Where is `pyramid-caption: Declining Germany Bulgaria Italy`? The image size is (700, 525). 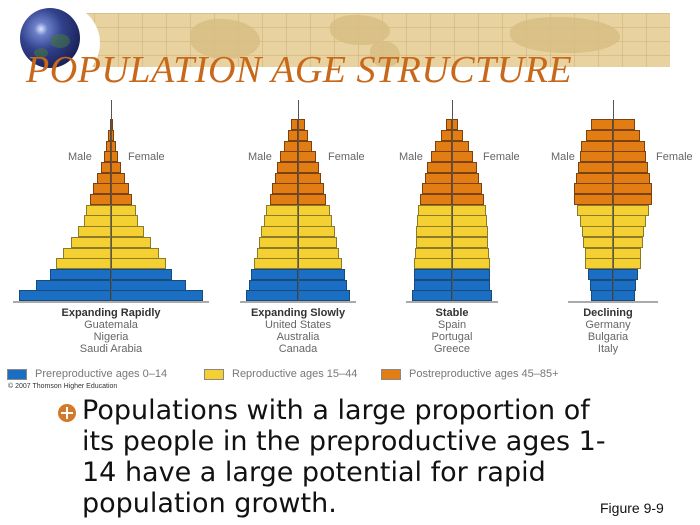 pyramid-caption: Declining Germany Bulgaria Italy is located at coordinates (608, 331).